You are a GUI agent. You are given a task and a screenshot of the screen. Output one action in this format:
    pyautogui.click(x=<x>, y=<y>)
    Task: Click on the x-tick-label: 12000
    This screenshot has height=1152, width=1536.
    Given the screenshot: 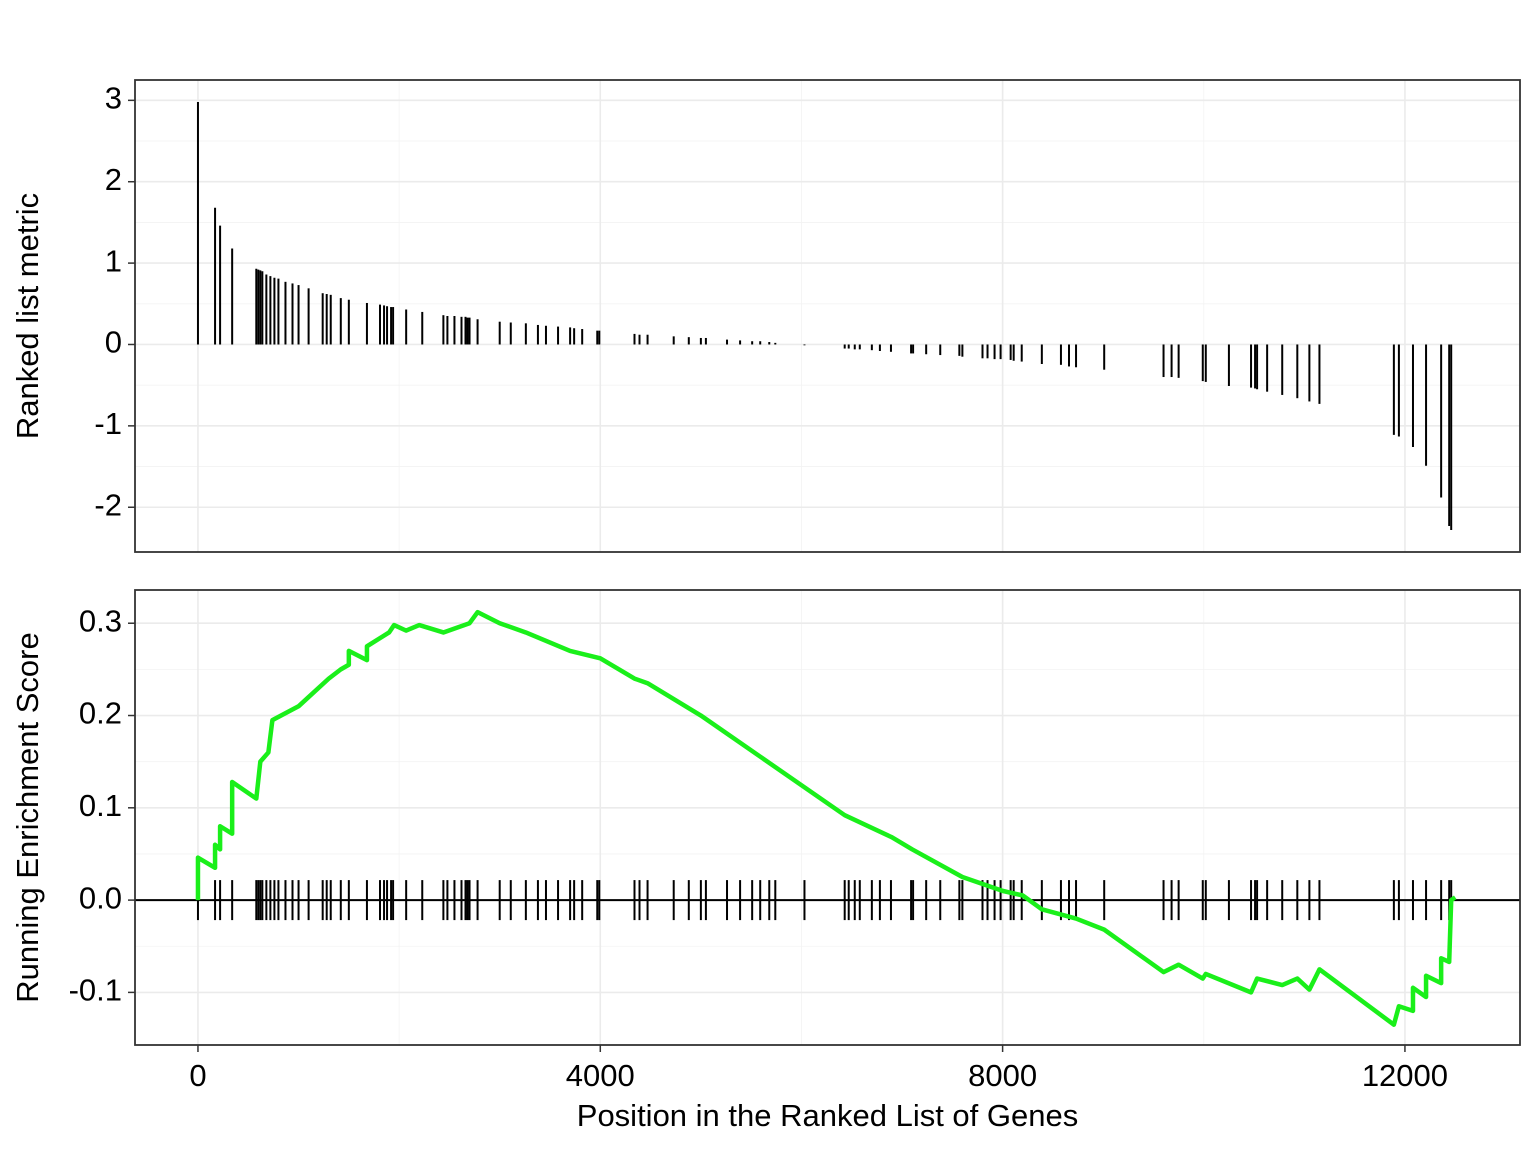 What is the action you would take?
    pyautogui.click(x=1405, y=1075)
    